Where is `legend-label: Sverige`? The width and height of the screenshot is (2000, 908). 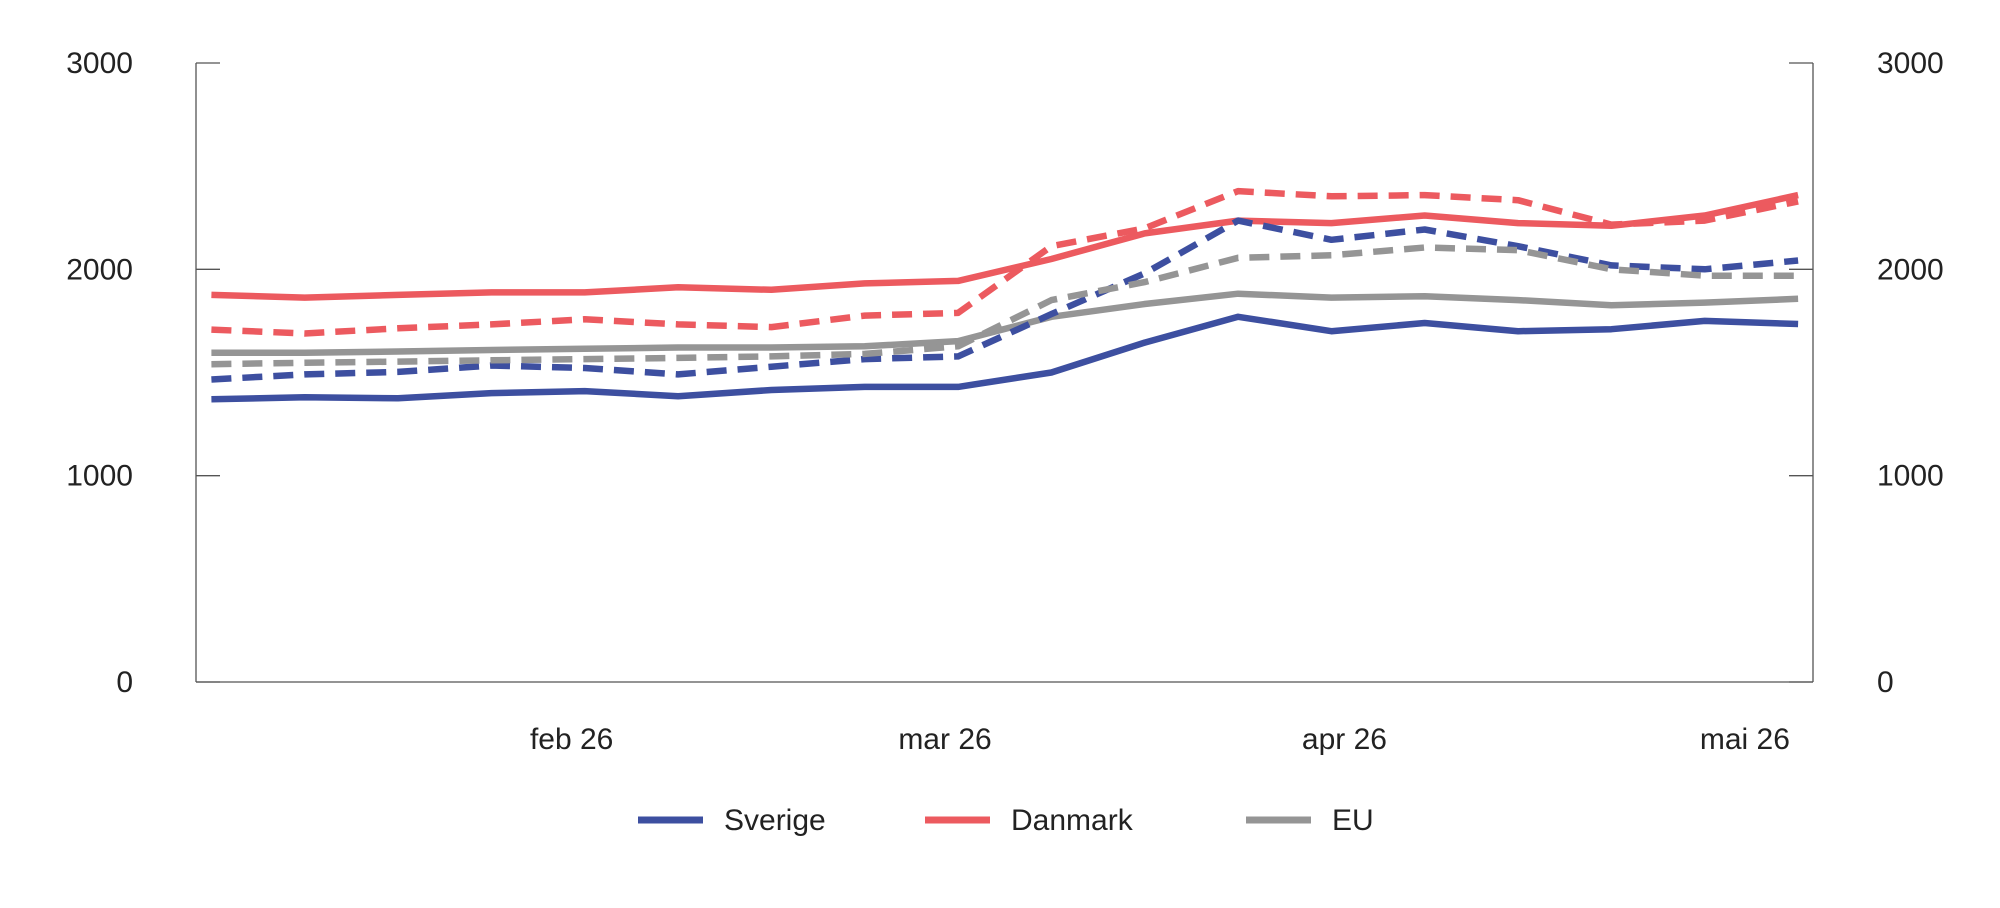
legend-label: Sverige is located at coordinates (775, 820).